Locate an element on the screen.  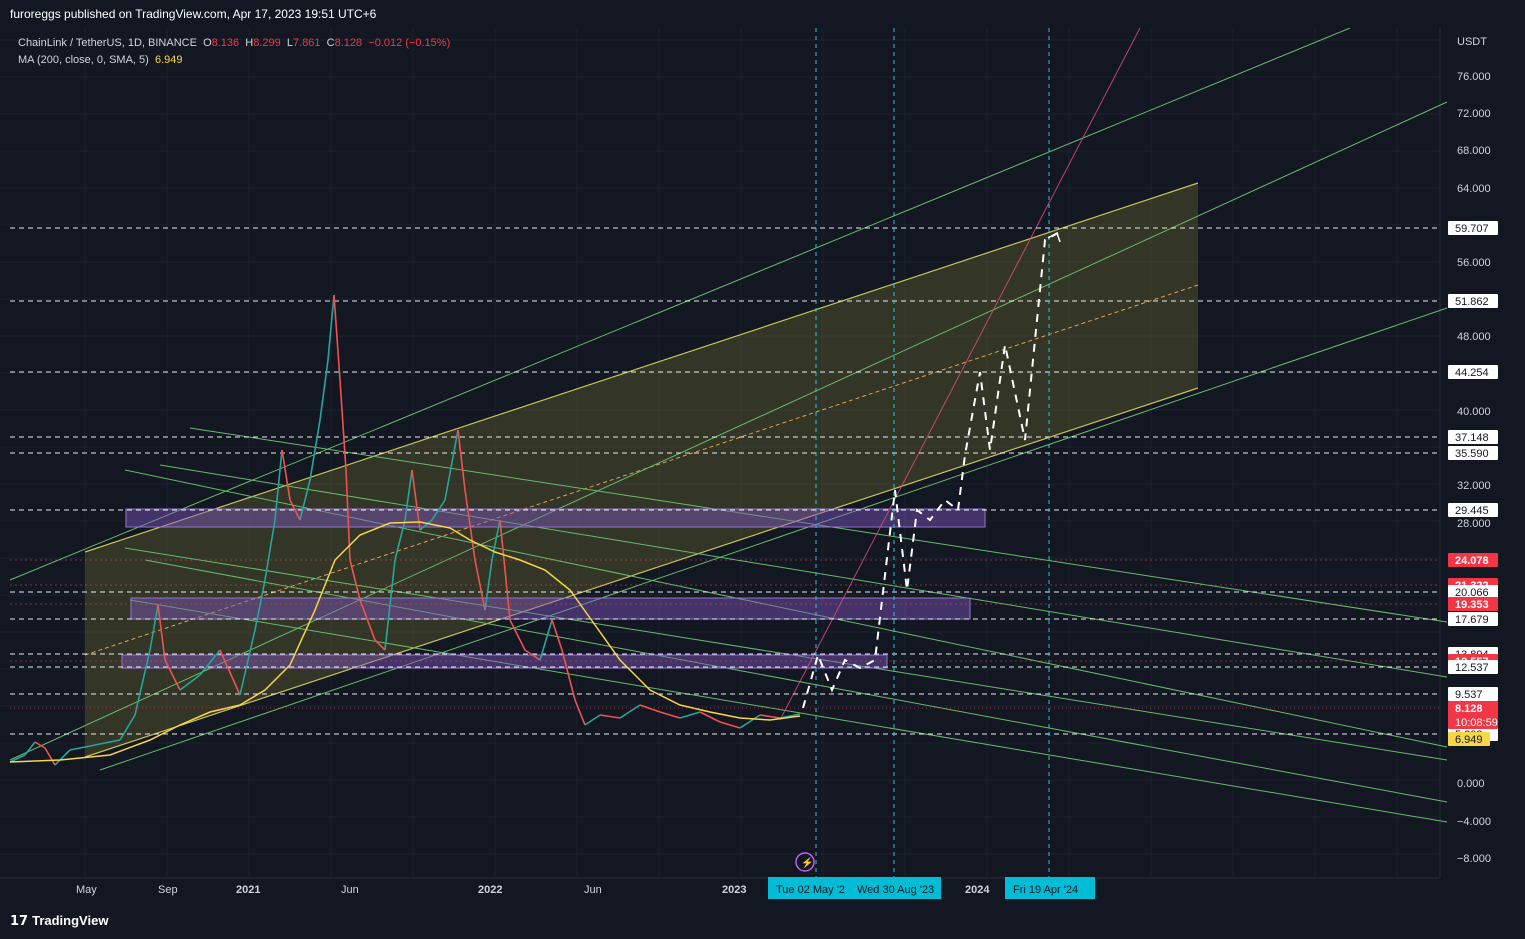
ma-label: MA (200, close, 0, SMA, 5) is located at coordinates (83, 60).